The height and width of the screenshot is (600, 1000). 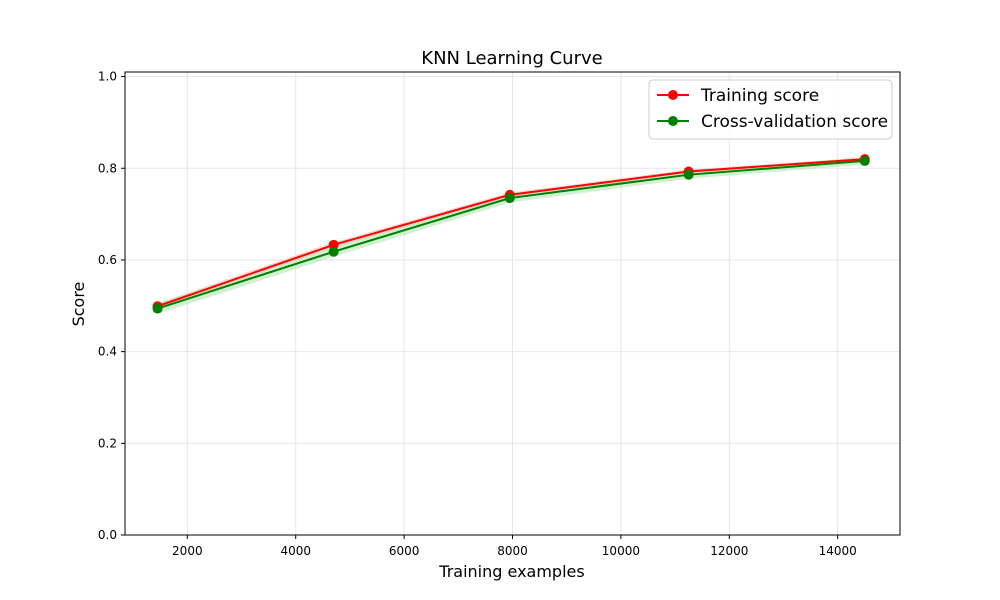 I want to click on x-tick-label: 4000, so click(x=295, y=551).